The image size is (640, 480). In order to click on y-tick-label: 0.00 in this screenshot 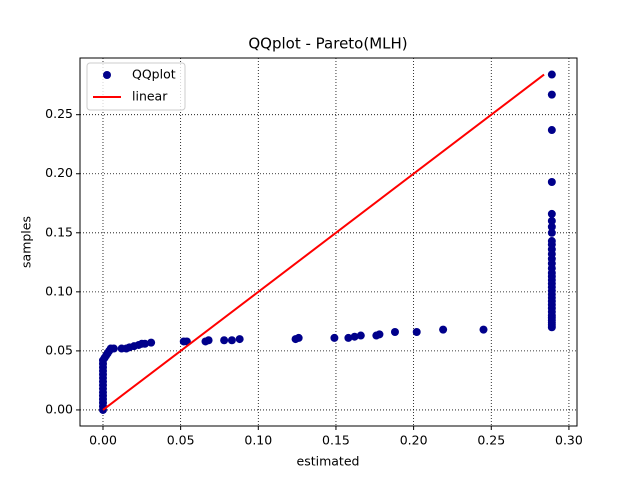, I will do `click(59, 408)`.